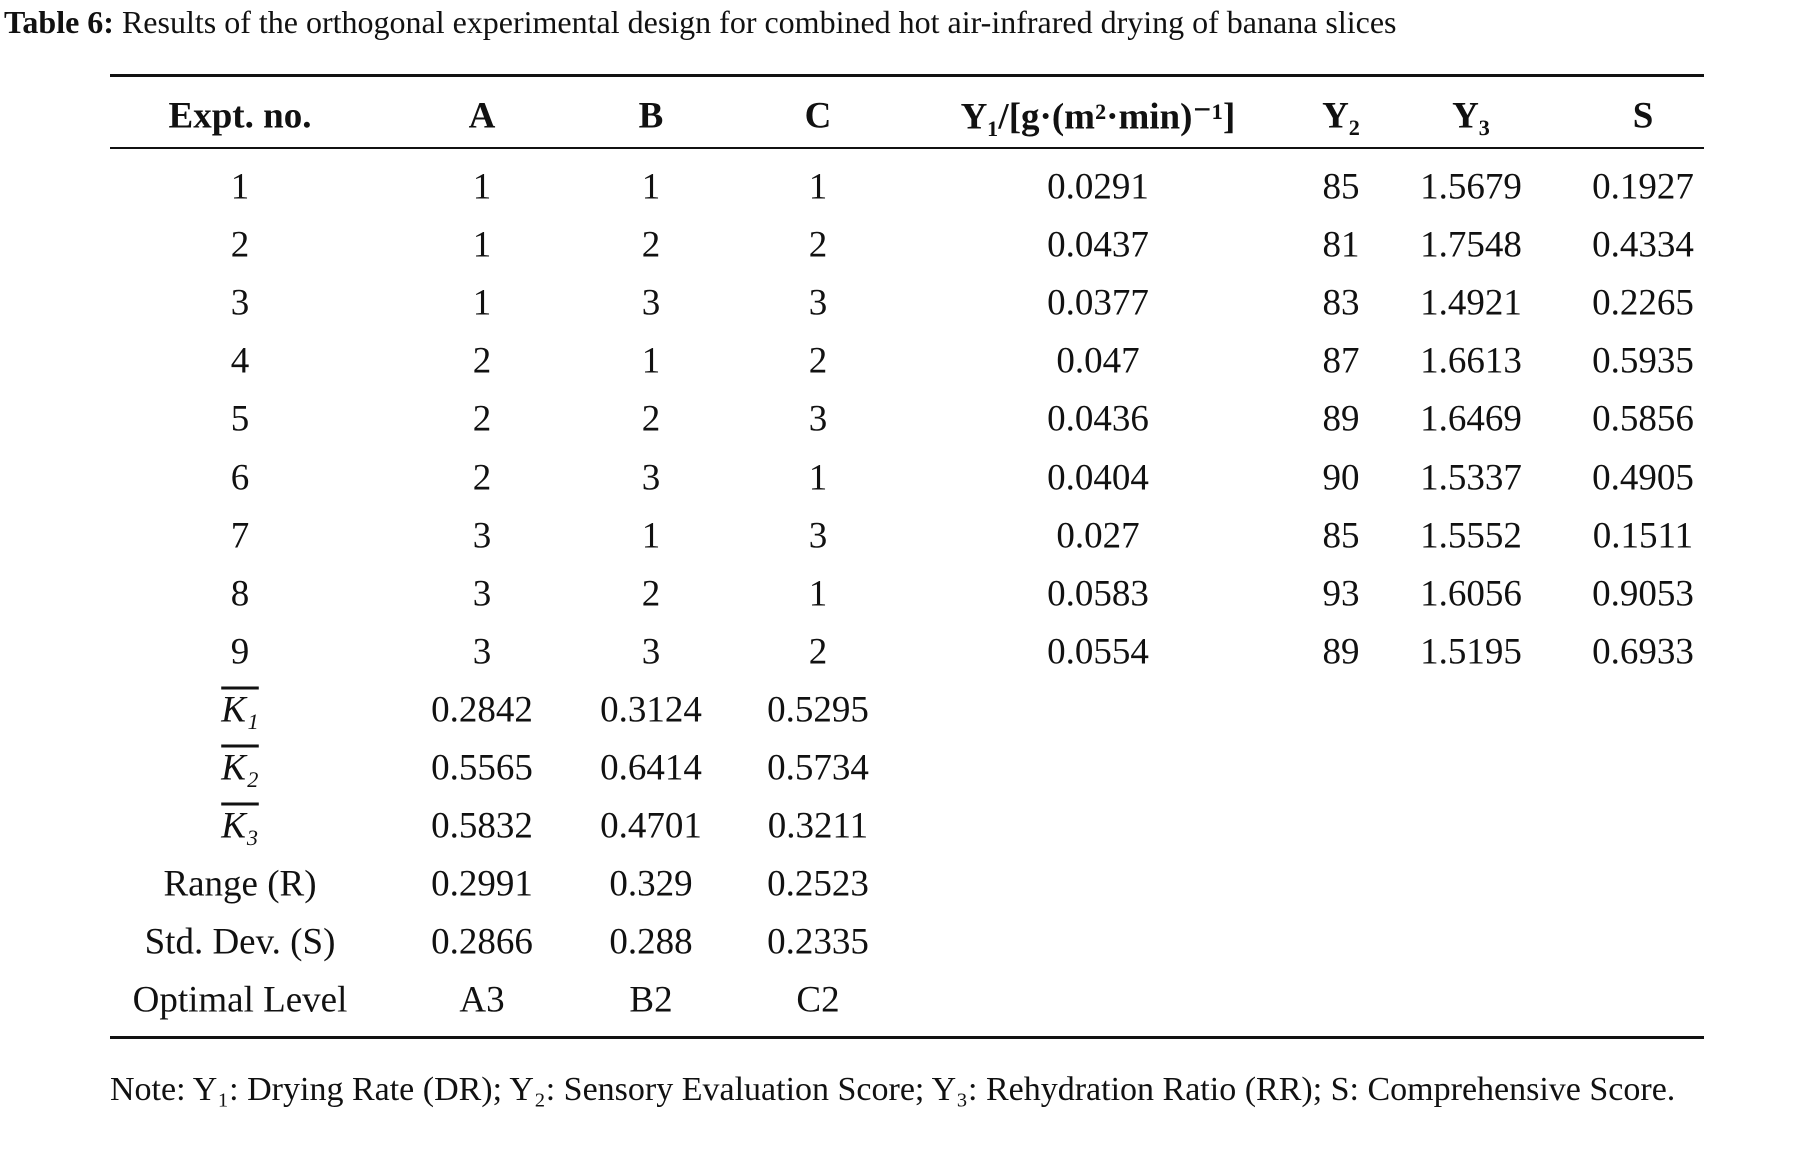 The image size is (1812, 1163). Describe the element at coordinates (1098, 245) in the screenshot. I see `table-cell: 0.0437` at that location.